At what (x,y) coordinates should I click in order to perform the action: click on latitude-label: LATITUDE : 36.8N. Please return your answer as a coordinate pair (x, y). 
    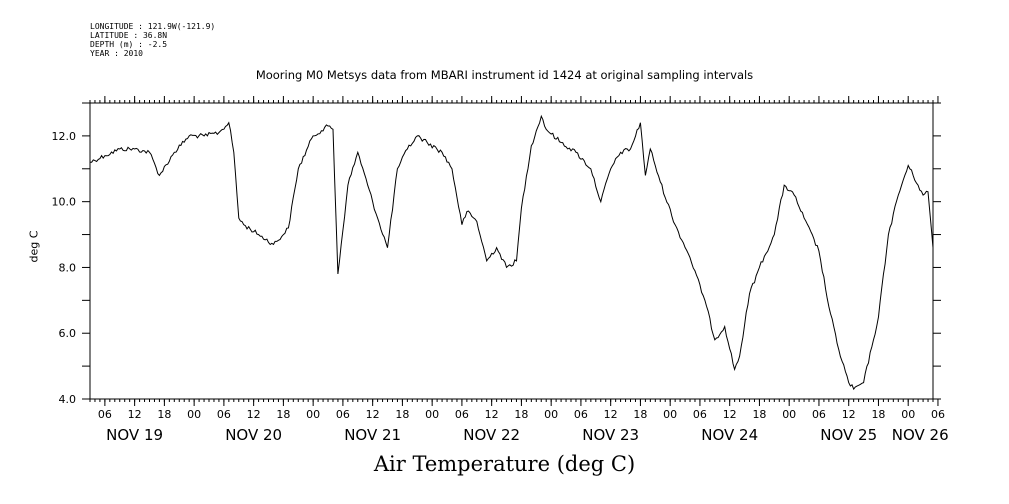
    Looking at the image, I should click on (129, 35).